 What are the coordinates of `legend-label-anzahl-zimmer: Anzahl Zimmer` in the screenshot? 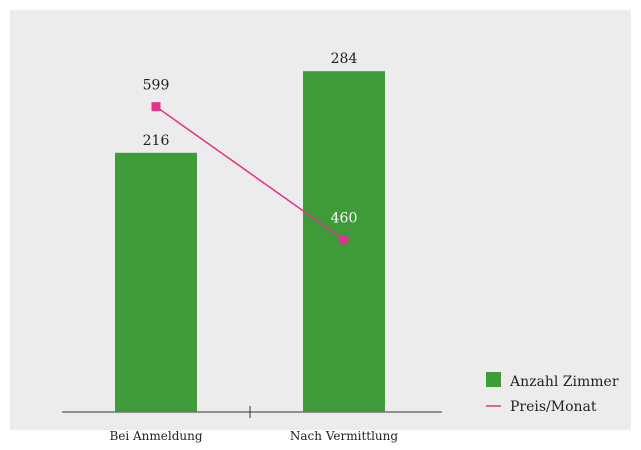 It's located at (564, 382).